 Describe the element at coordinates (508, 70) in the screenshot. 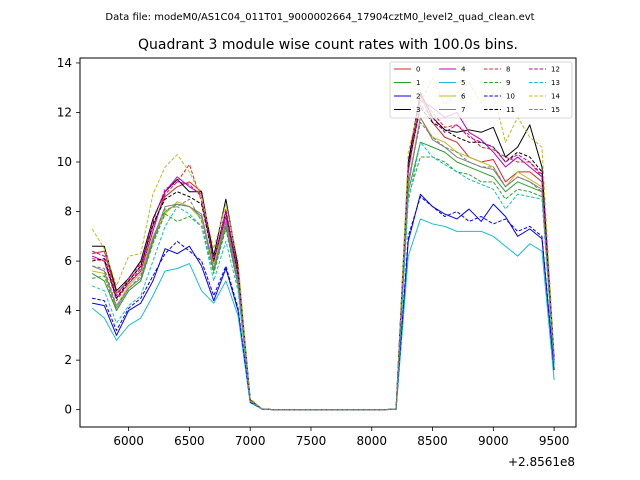

I see `legend-label-8: 8` at that location.